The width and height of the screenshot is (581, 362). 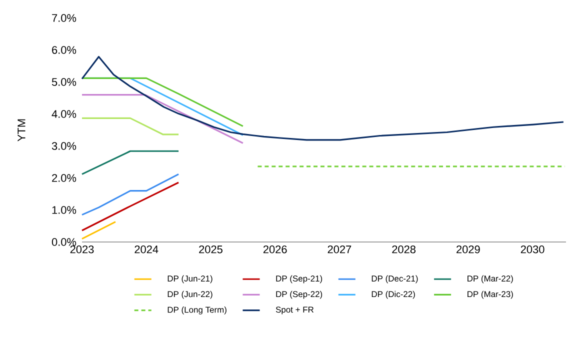 What do you see at coordinates (64, 146) in the screenshot?
I see `y-tick-label: 3.0%` at bounding box center [64, 146].